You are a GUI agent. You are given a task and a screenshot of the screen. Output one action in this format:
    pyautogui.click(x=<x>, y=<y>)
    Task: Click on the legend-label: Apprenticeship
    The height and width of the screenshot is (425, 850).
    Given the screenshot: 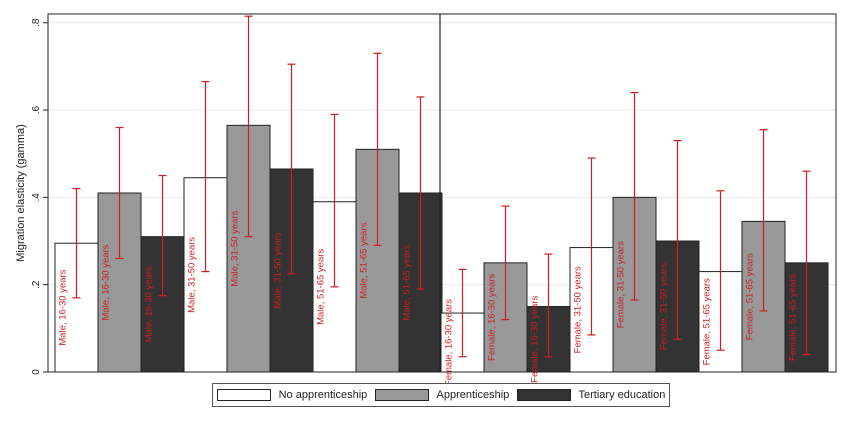 What is the action you would take?
    pyautogui.click(x=473, y=395)
    